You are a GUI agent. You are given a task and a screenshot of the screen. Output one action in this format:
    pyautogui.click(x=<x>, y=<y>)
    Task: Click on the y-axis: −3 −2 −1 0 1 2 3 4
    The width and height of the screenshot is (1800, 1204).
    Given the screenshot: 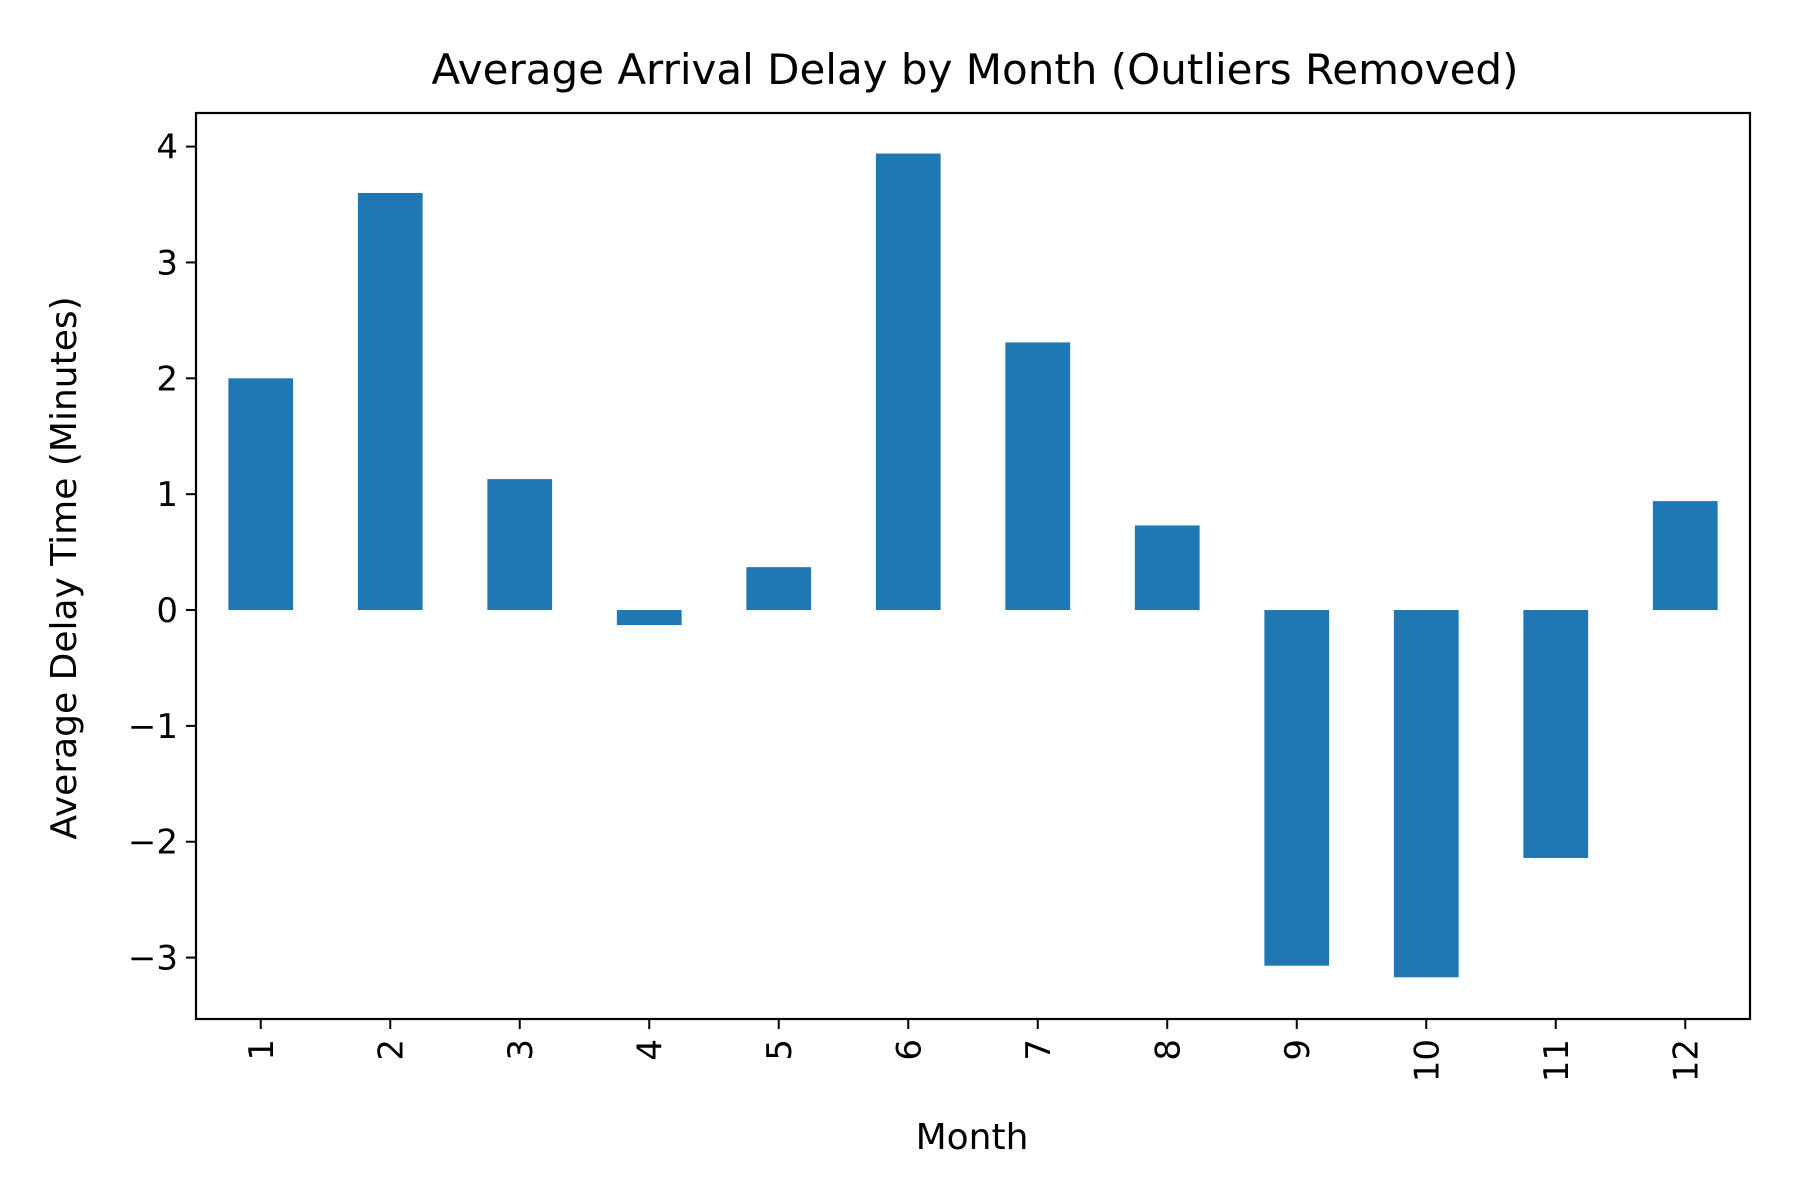 What is the action you would take?
    pyautogui.click(x=162, y=553)
    